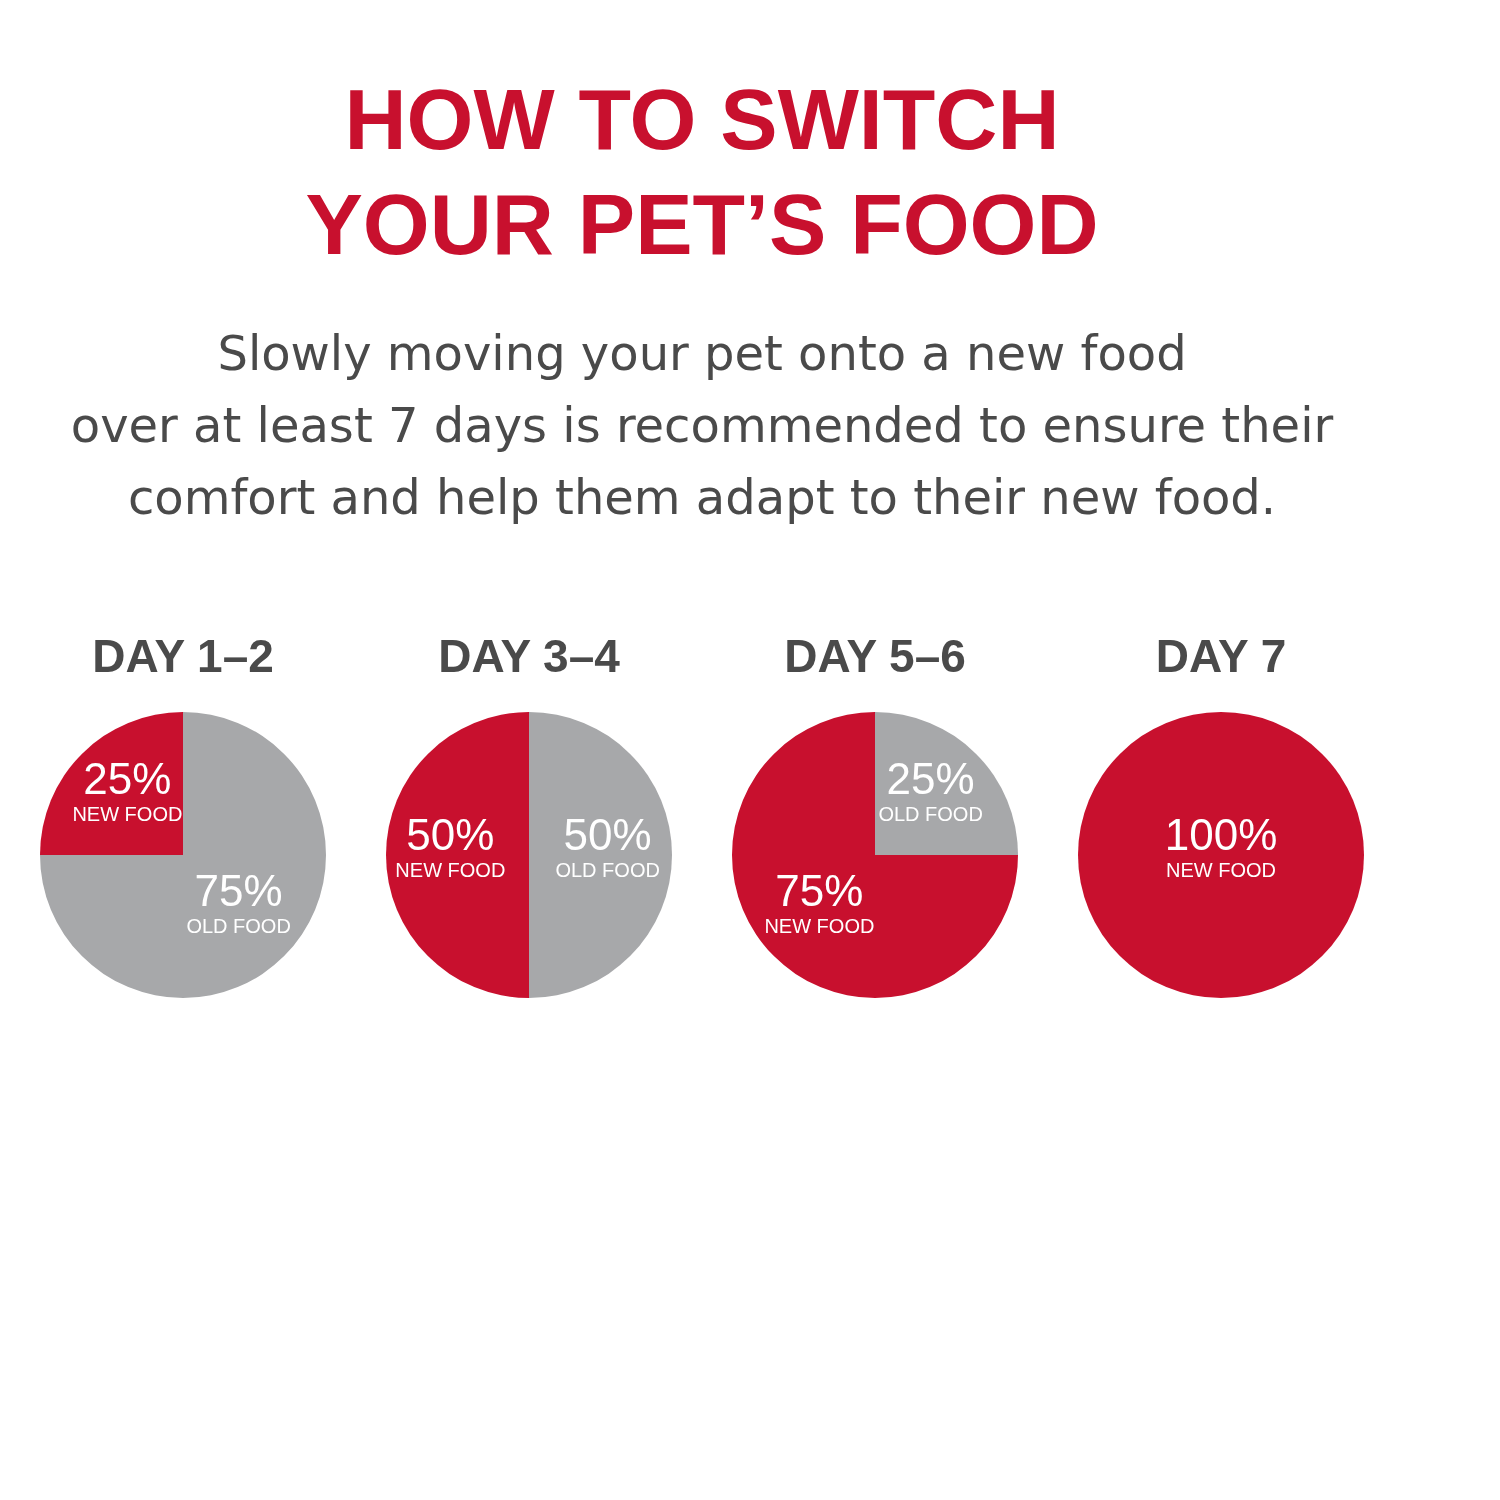 This screenshot has height=1500, width=1500. I want to click on data-label: 100%, so click(1221, 834).